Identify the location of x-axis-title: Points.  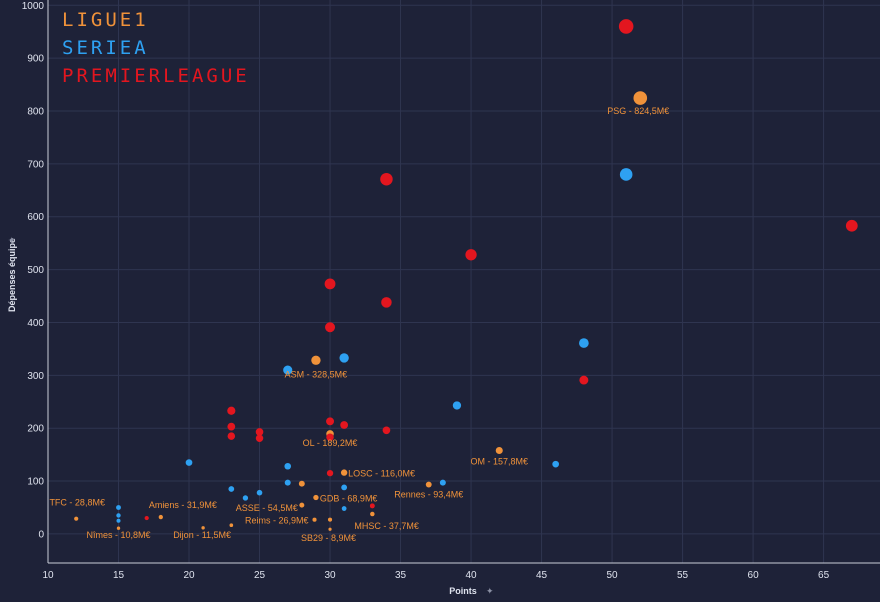
(463, 591).